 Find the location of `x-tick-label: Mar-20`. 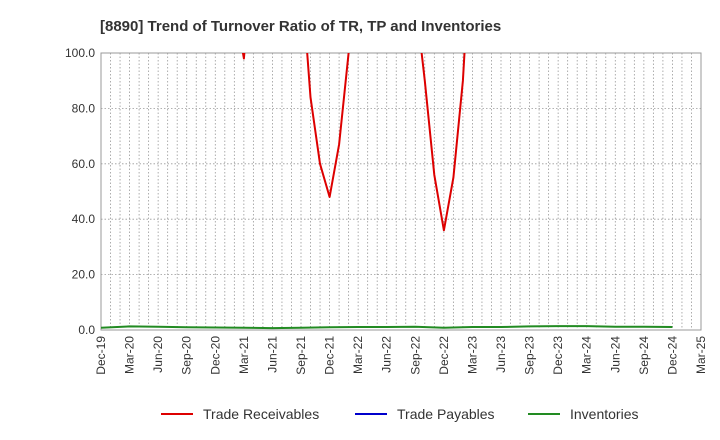

x-tick-label: Mar-20 is located at coordinates (130, 355).